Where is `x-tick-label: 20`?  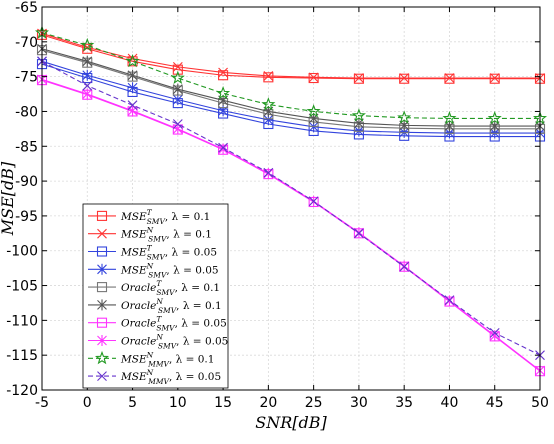
x-tick-label: 20 is located at coordinates (268, 403).